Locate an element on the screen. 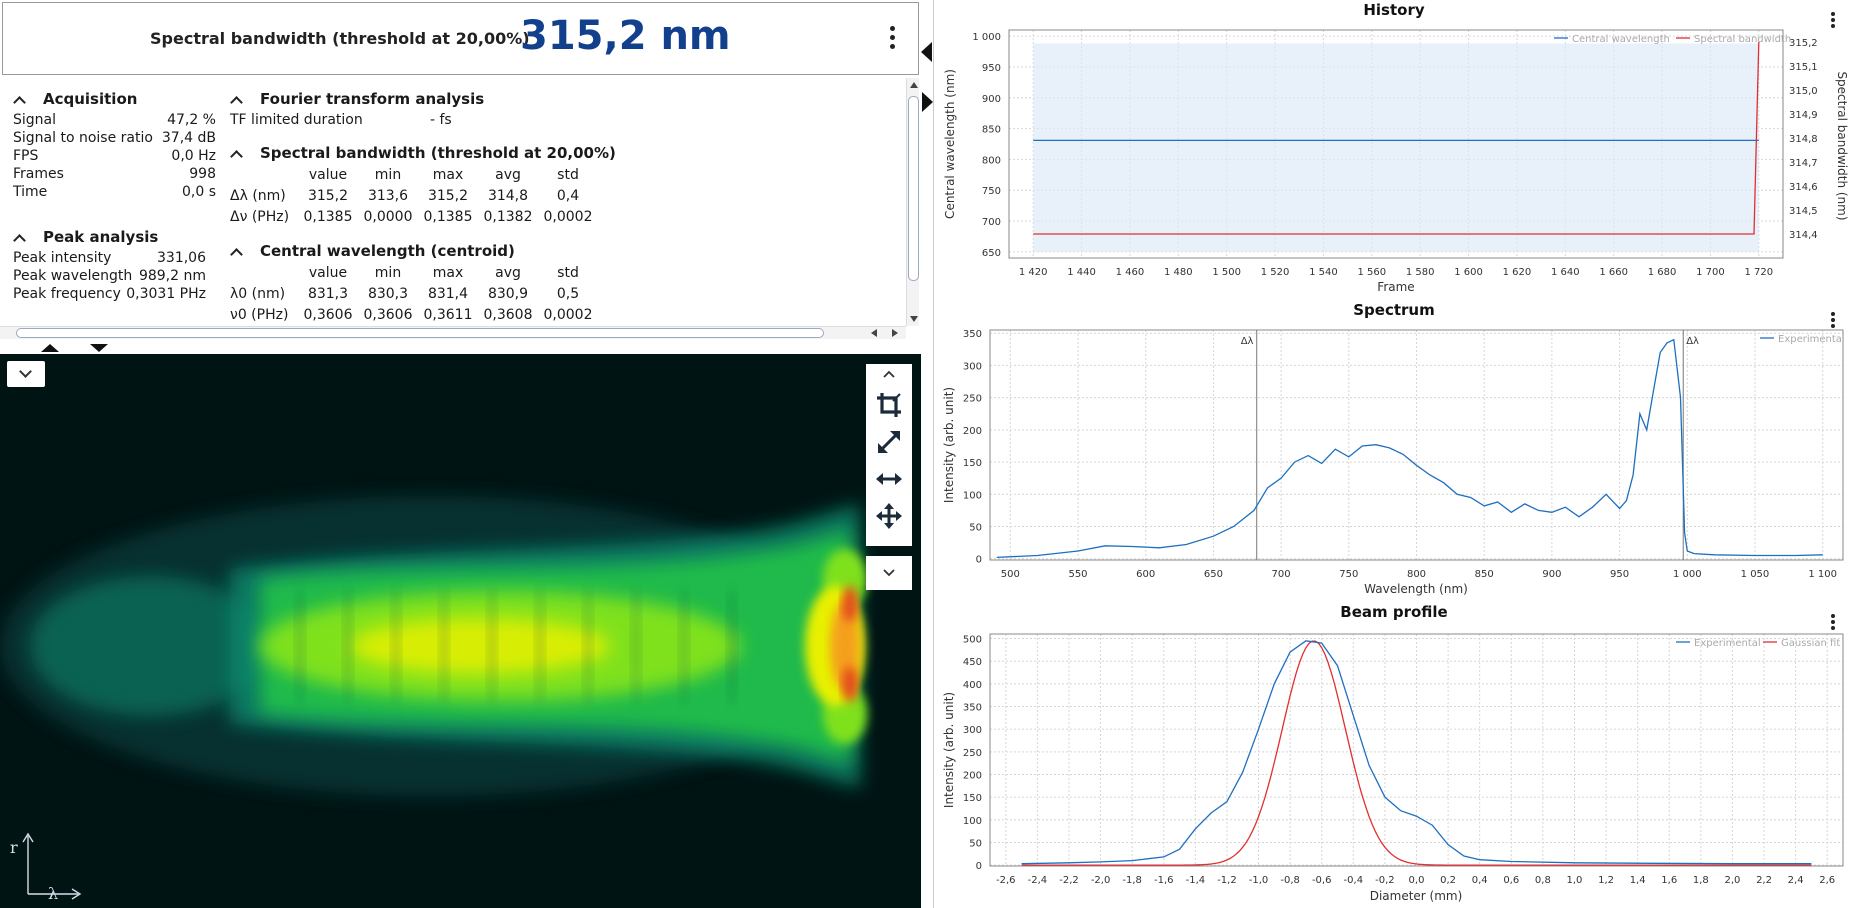 The image size is (1853, 908). scroll-up-icon is located at coordinates (914, 85).